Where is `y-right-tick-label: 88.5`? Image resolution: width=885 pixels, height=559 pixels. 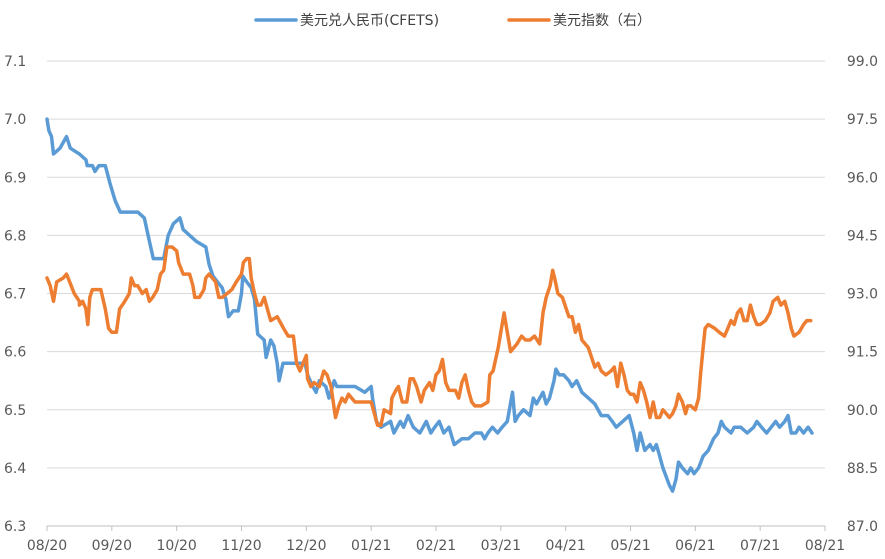
y-right-tick-label: 88.5 is located at coordinates (862, 469).